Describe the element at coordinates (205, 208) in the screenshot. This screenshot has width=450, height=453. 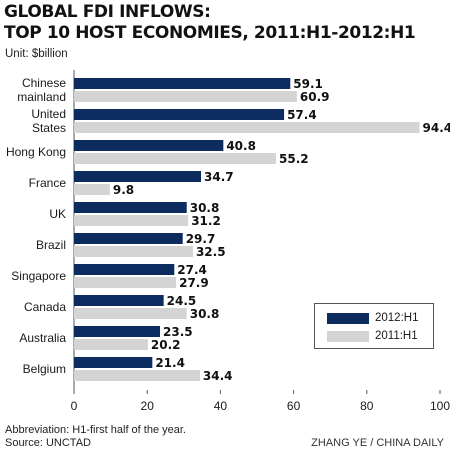
I see `value-label-2012: 30.8` at that location.